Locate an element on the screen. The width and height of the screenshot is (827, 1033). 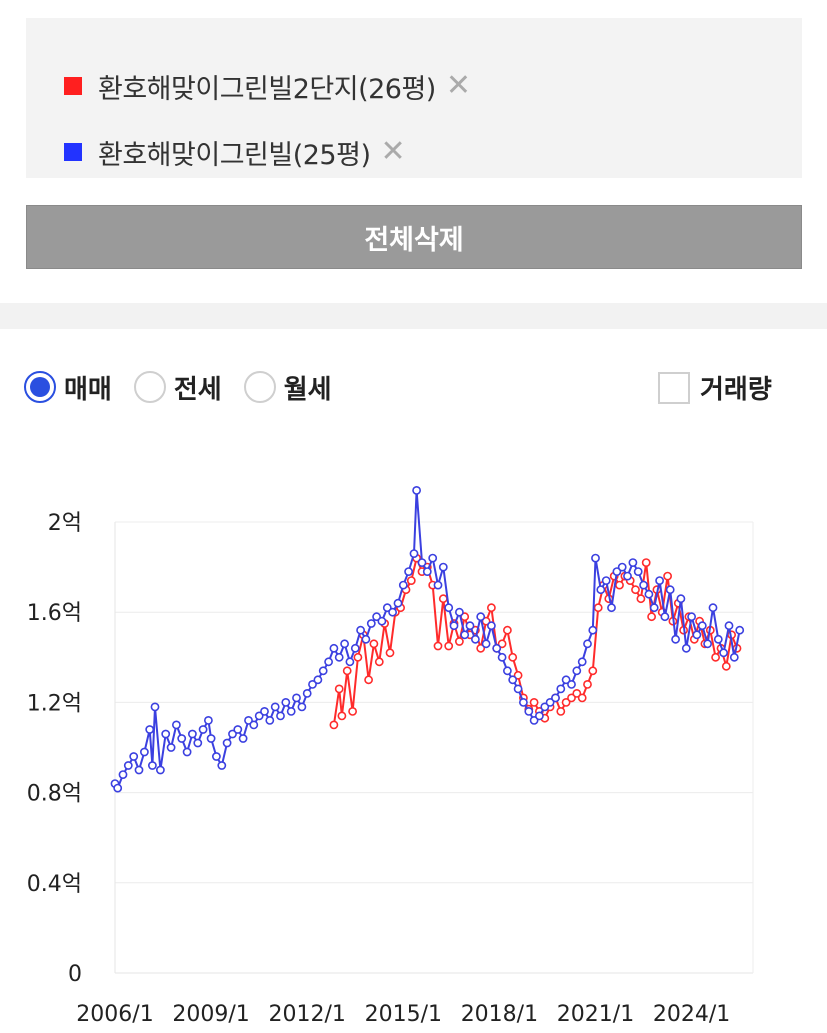
tab-sale: 매매 is located at coordinates (68, 387).